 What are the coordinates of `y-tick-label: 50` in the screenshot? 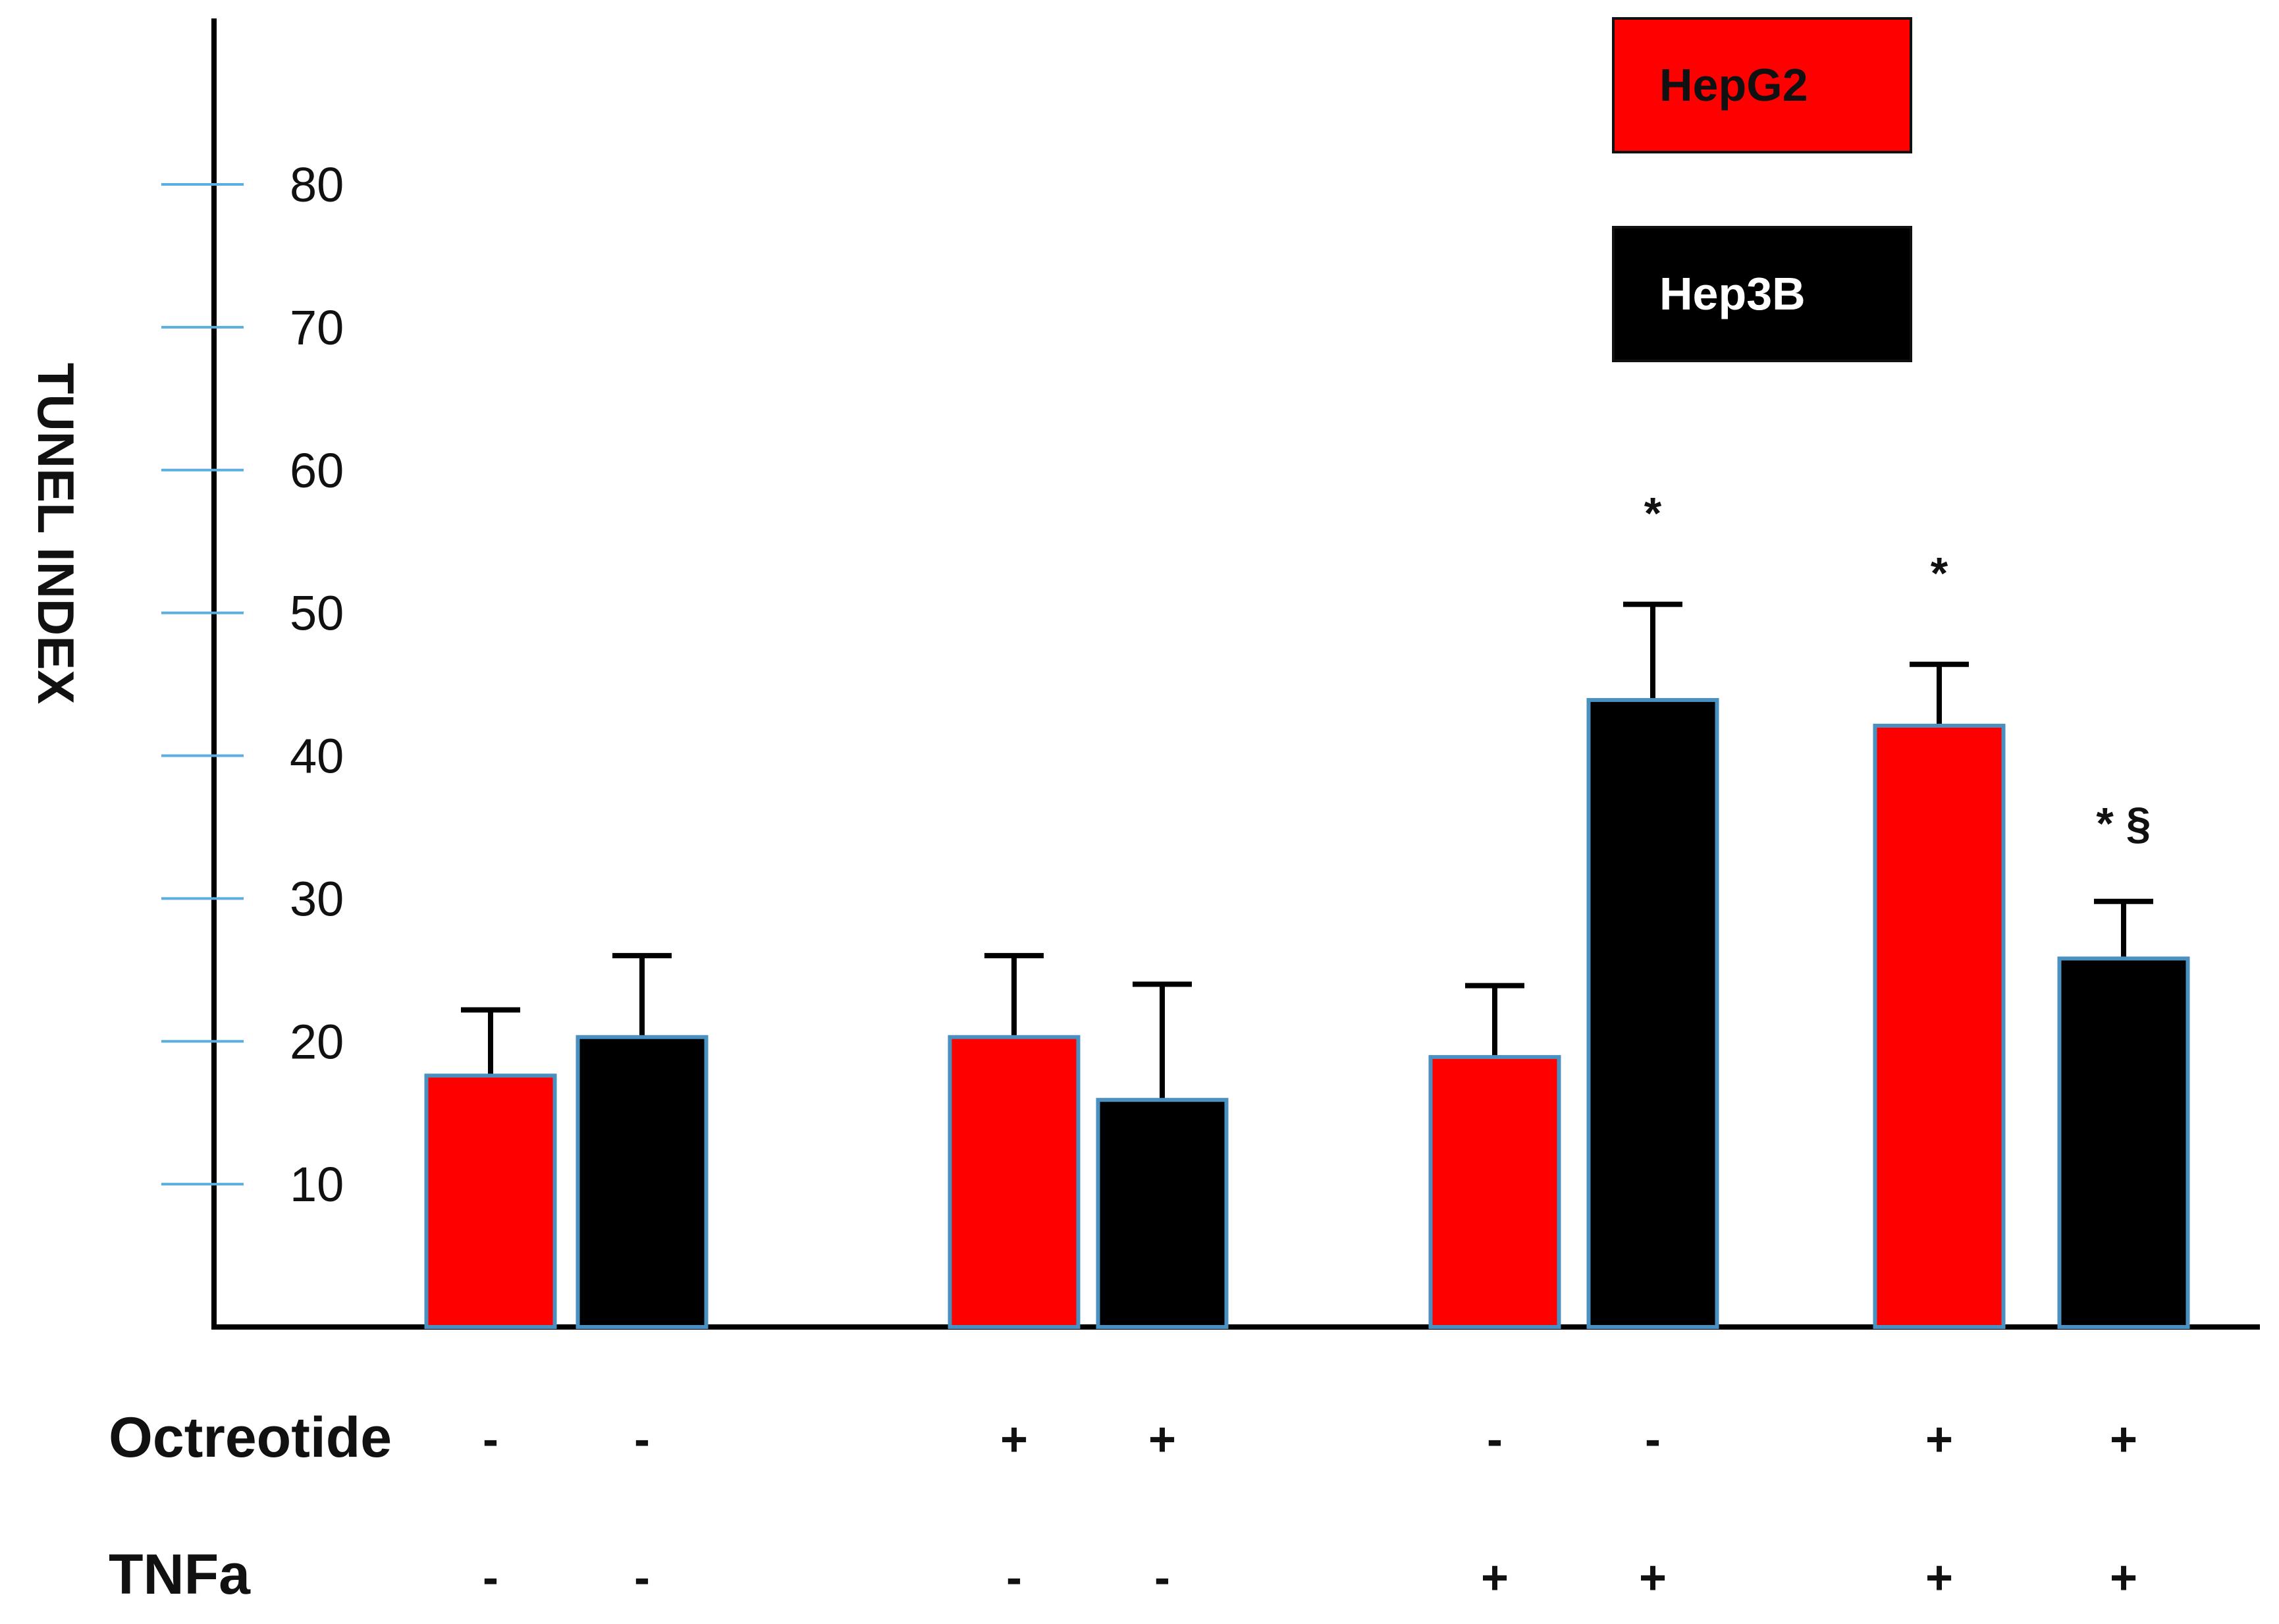 It's located at (317, 613).